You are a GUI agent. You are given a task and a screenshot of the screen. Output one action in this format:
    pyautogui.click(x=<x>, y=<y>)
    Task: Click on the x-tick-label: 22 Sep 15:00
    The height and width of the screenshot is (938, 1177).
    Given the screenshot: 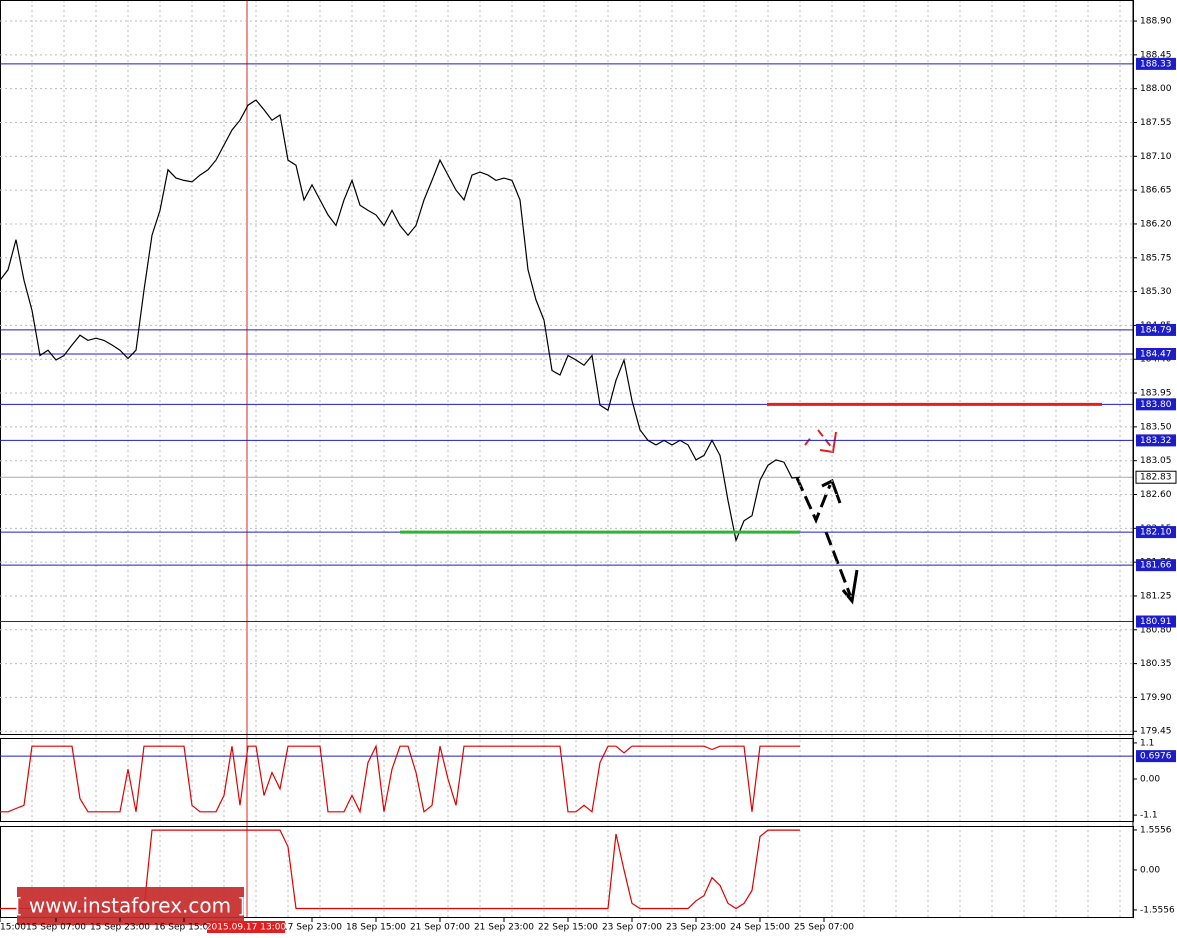 What is the action you would take?
    pyautogui.click(x=568, y=928)
    